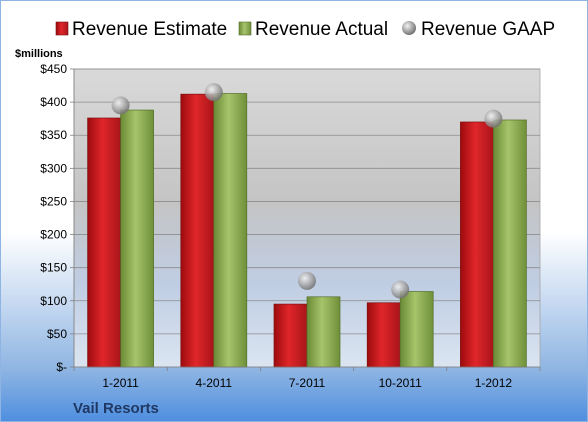 This screenshot has width=588, height=422. What do you see at coordinates (149, 29) in the screenshot?
I see `legend-label-estimate: Revenue Estimate` at bounding box center [149, 29].